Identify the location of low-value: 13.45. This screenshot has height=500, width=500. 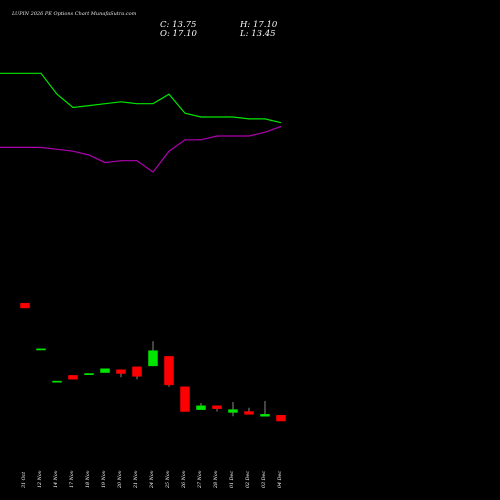
(263, 34).